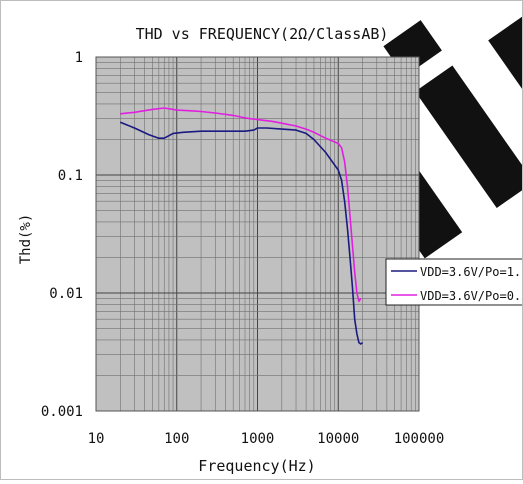 This screenshot has width=523, height=484. I want to click on y-axis-label: Thd(%), so click(26, 239).